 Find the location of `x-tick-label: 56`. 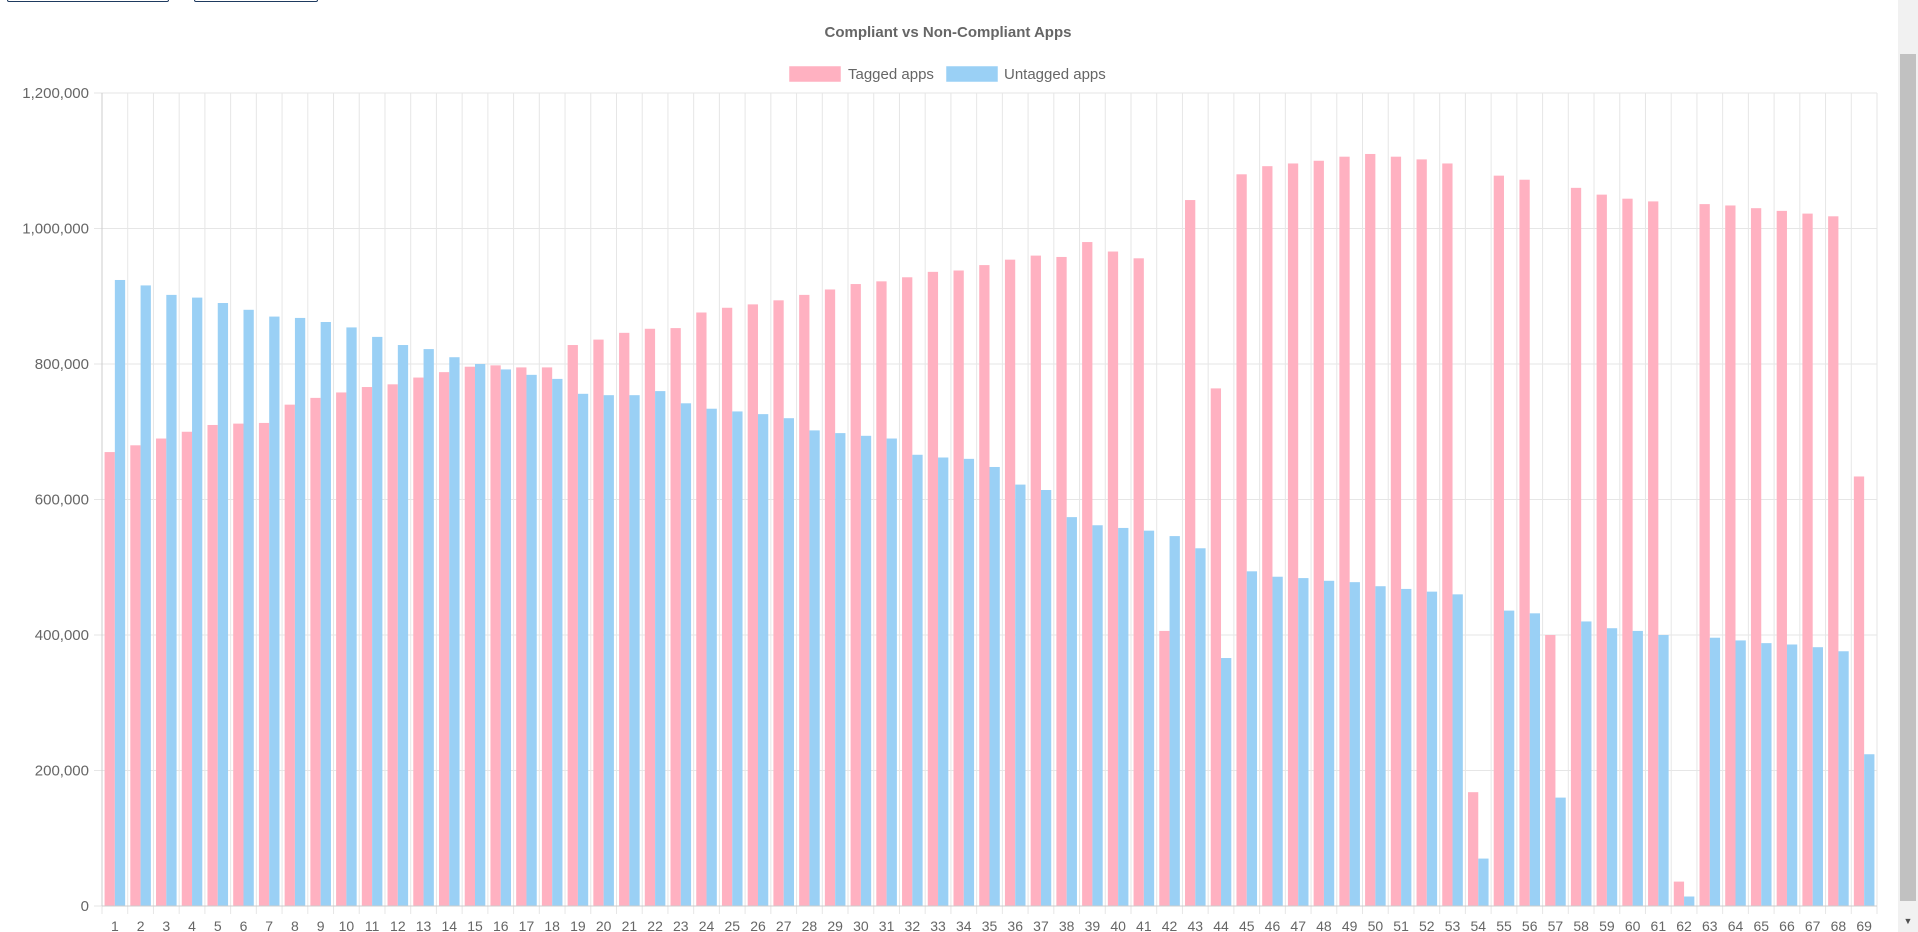

x-tick-label: 56 is located at coordinates (1530, 925).